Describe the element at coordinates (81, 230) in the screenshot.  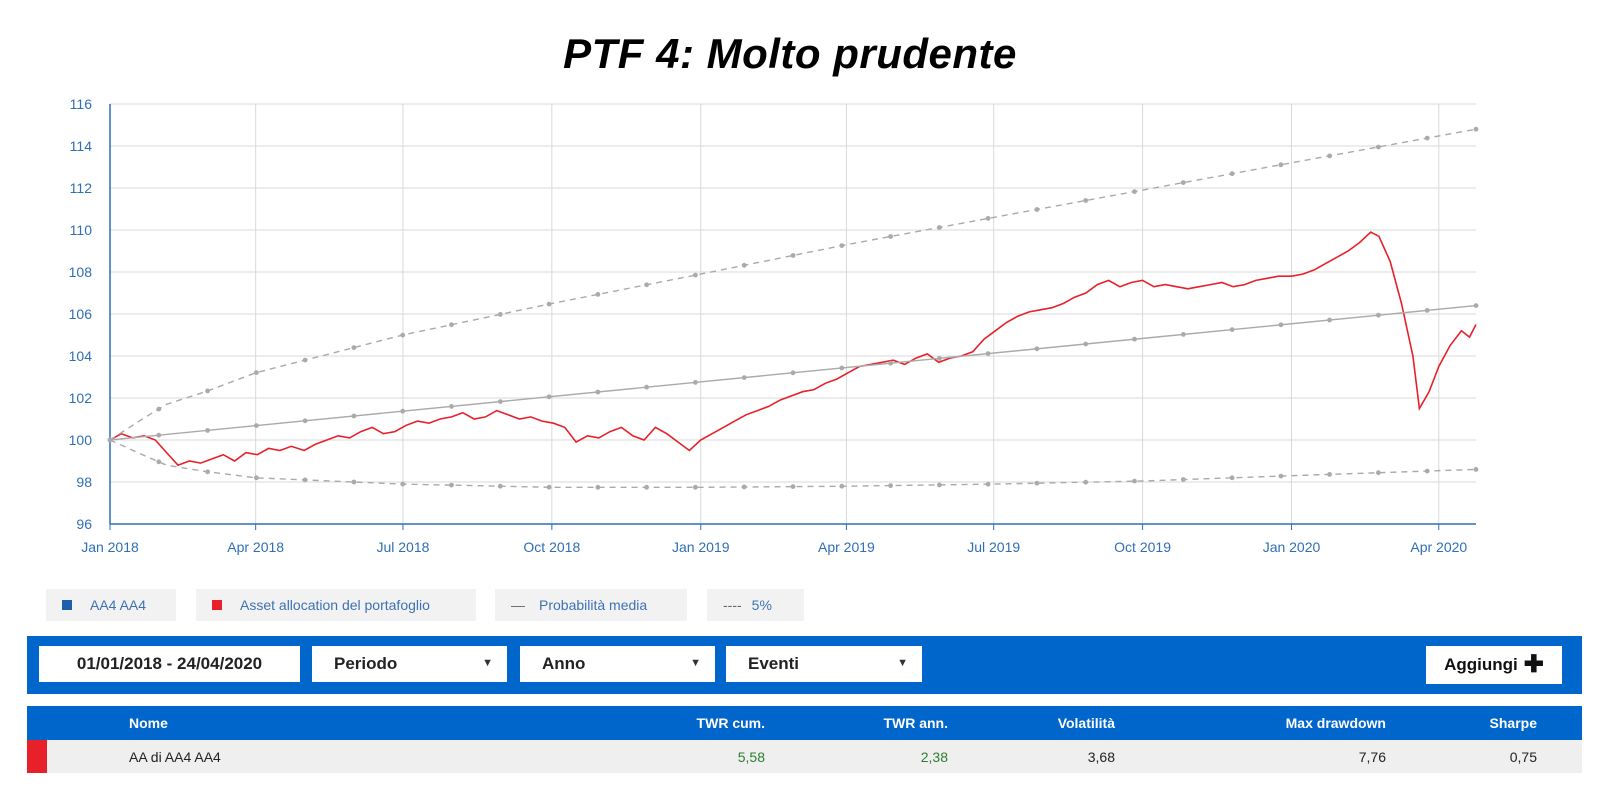
I see `y-tick-label: 110` at that location.